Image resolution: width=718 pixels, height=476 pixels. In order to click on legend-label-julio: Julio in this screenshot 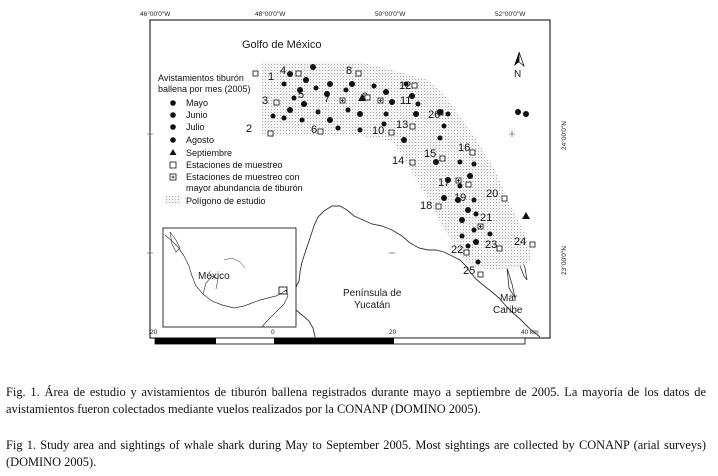, I will do `click(195, 127)`.